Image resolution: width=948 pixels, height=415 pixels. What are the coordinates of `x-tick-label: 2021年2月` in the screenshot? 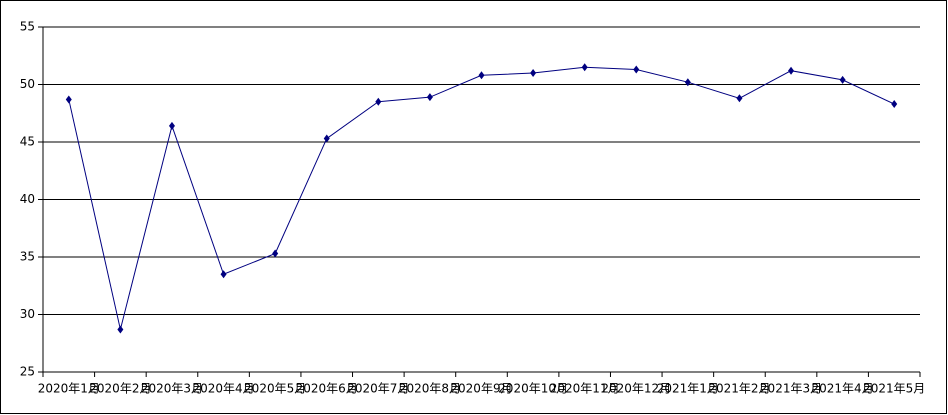 It's located at (739, 389).